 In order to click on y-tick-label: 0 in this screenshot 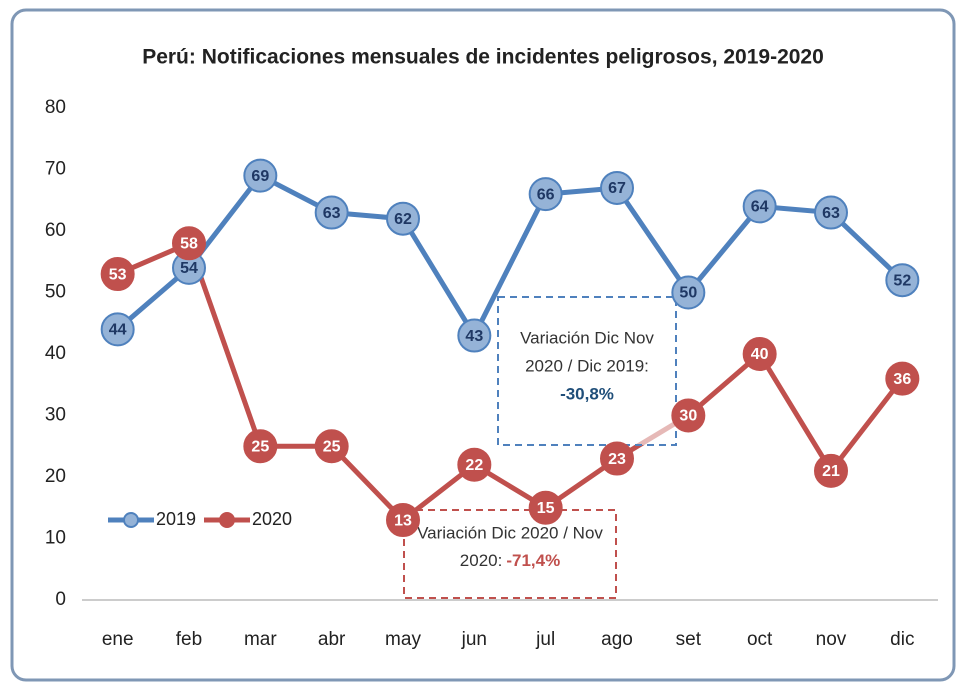, I will do `click(60, 599)`.